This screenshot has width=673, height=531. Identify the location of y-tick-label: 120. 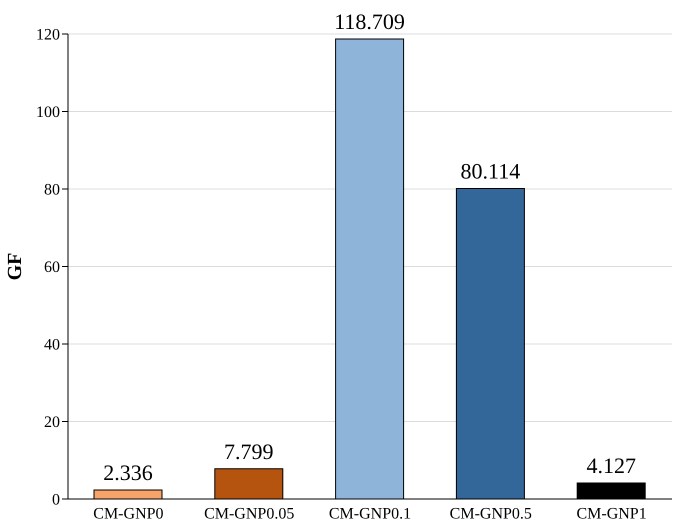
(48, 35).